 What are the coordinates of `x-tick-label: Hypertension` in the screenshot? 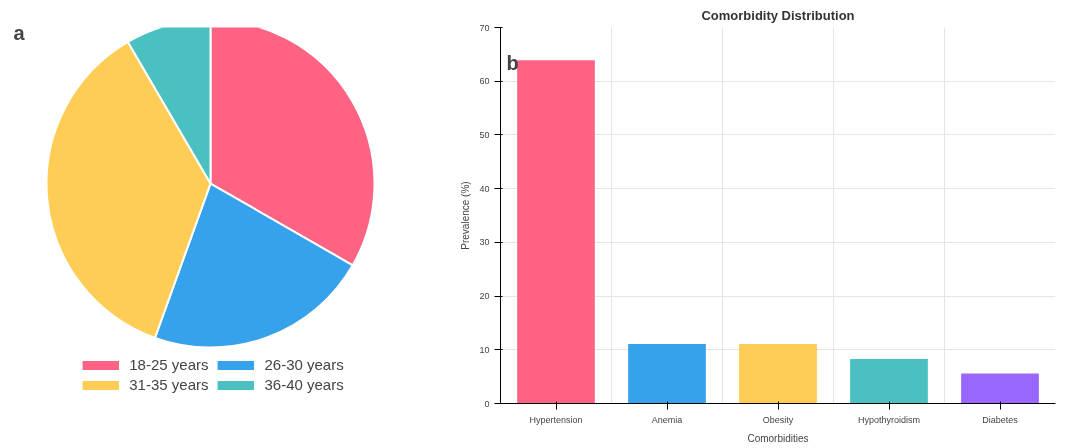 It's located at (556, 419).